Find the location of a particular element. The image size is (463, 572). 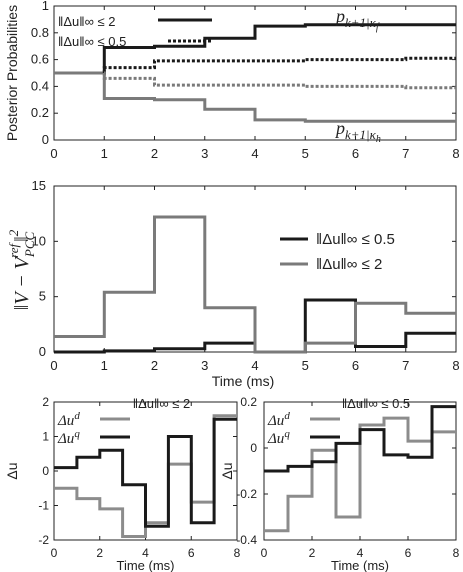

chart-panel-3: 0 2 4 6 8-0.4-0.200.2 is located at coordinates (347, 477).